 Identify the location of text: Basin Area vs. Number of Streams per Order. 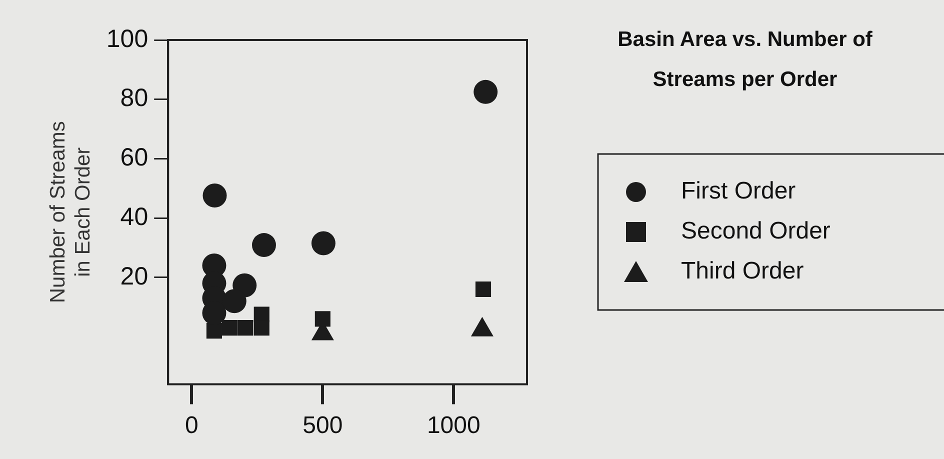
(746, 59).